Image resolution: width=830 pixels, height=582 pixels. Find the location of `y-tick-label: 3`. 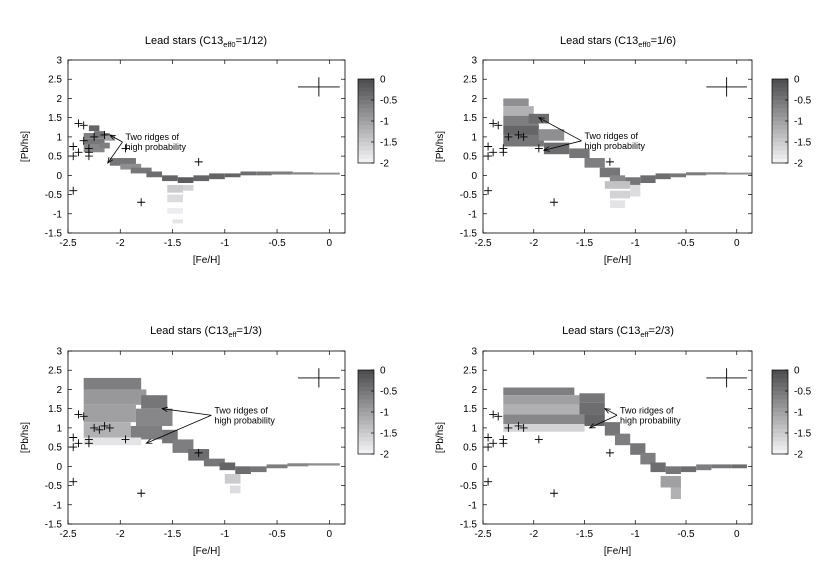

y-tick-label: 3 is located at coordinates (474, 61).